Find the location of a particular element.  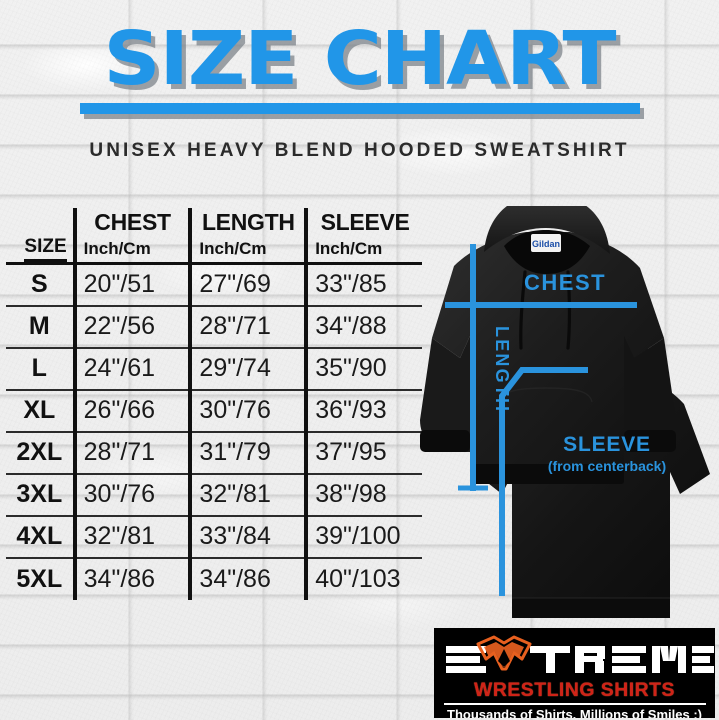

table-row: 4XL 32"/81 33"/84 39"/100 is located at coordinates (214, 537).